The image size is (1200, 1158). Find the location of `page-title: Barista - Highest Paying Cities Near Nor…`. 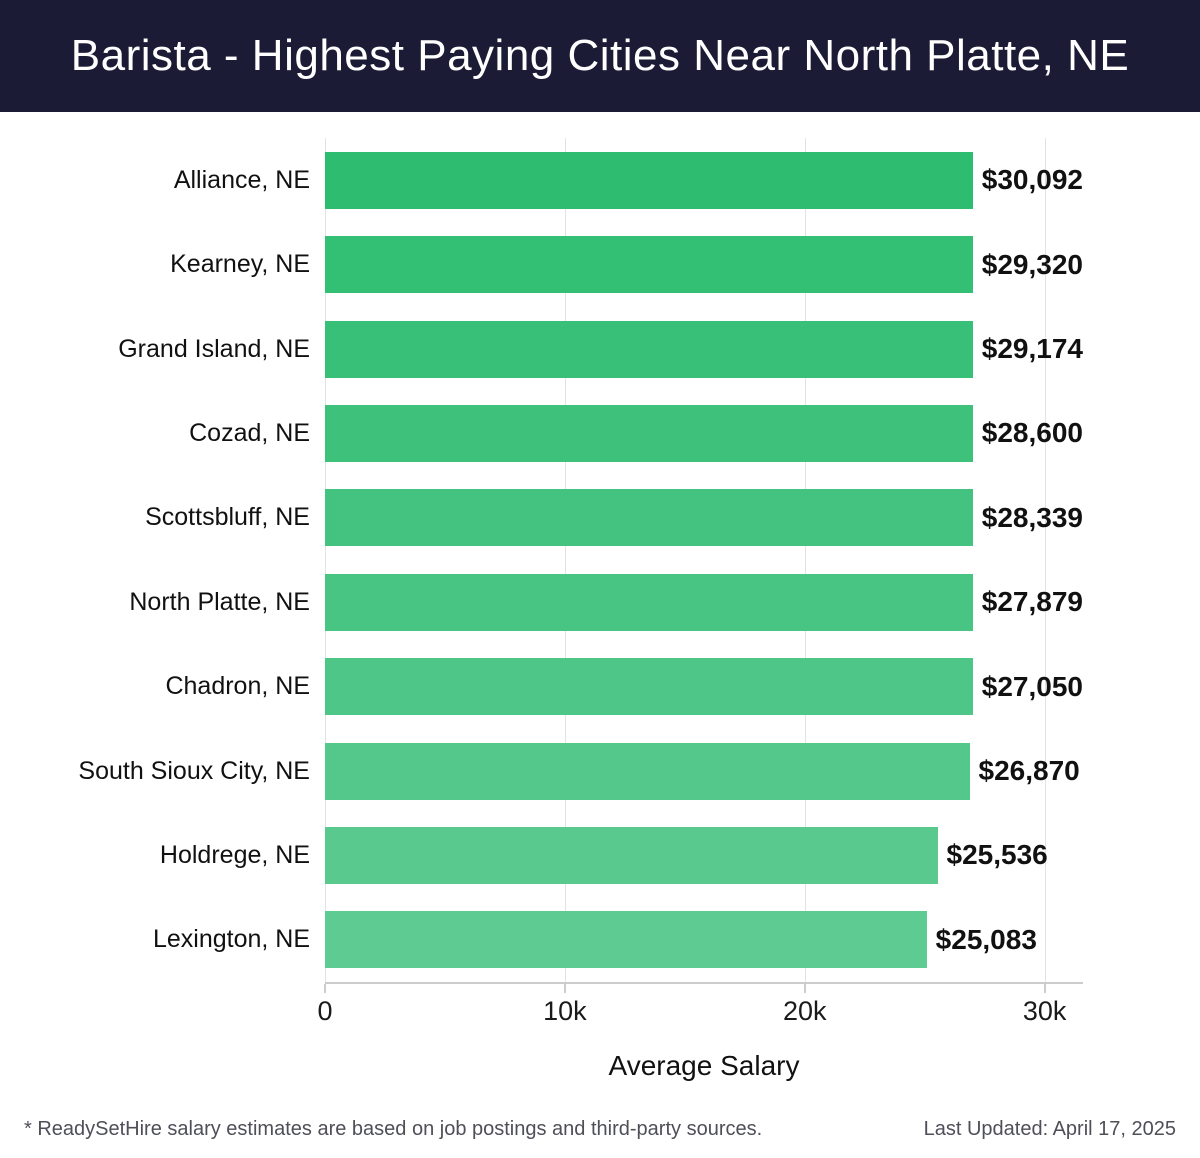

page-title: Barista - Highest Paying Cities Near Nor… is located at coordinates (600, 55).